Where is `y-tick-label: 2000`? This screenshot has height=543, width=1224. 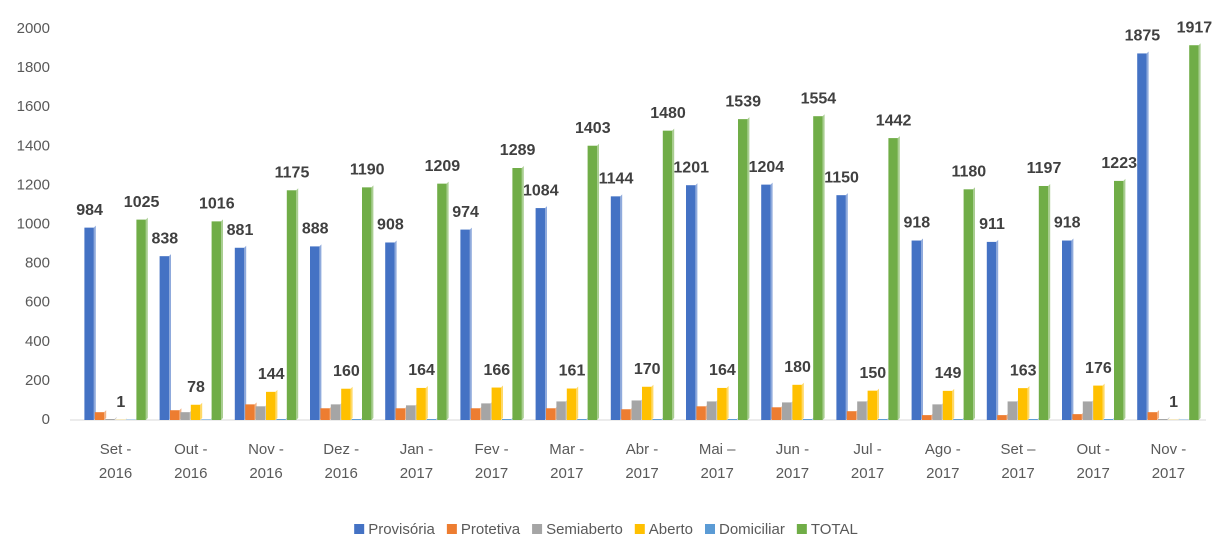 y-tick-label: 2000 is located at coordinates (33, 28).